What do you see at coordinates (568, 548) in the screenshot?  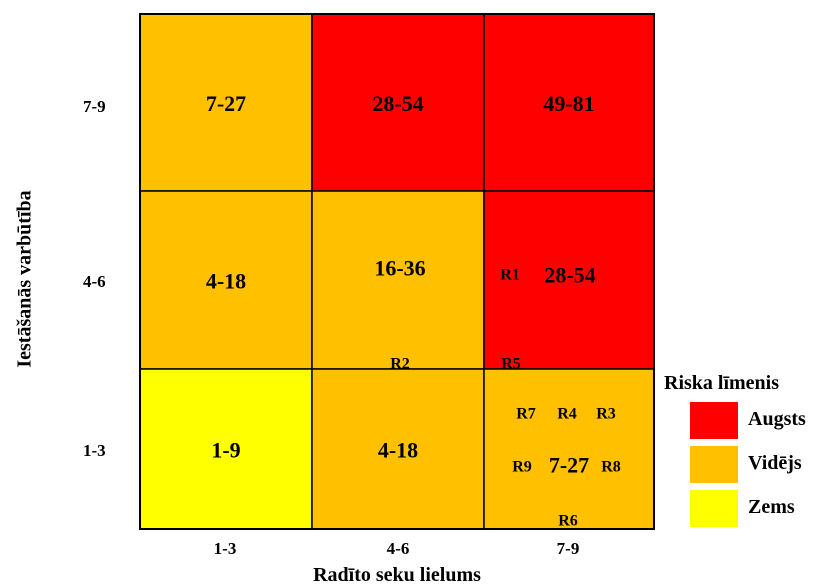 I see `x-tick-label-7-9: 7-9` at bounding box center [568, 548].